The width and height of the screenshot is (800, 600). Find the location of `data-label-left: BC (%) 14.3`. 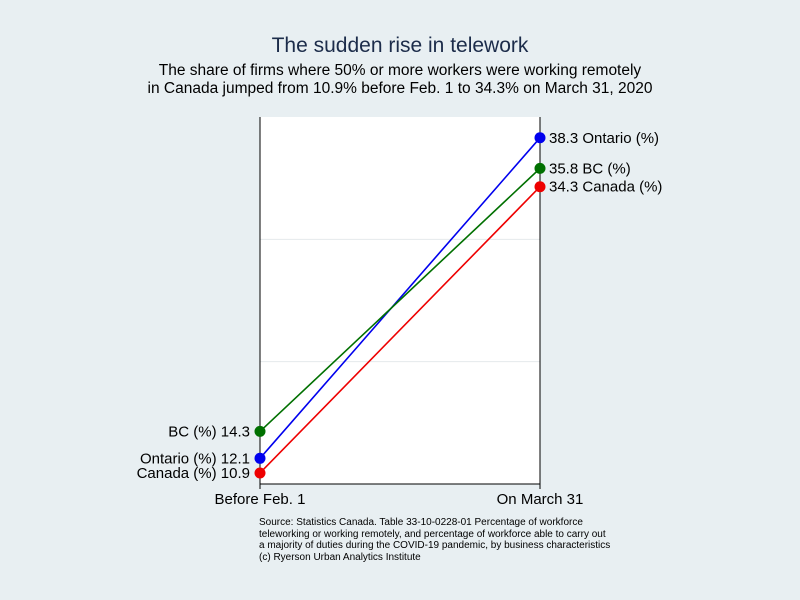

data-label-left: BC (%) 14.3 is located at coordinates (209, 431).